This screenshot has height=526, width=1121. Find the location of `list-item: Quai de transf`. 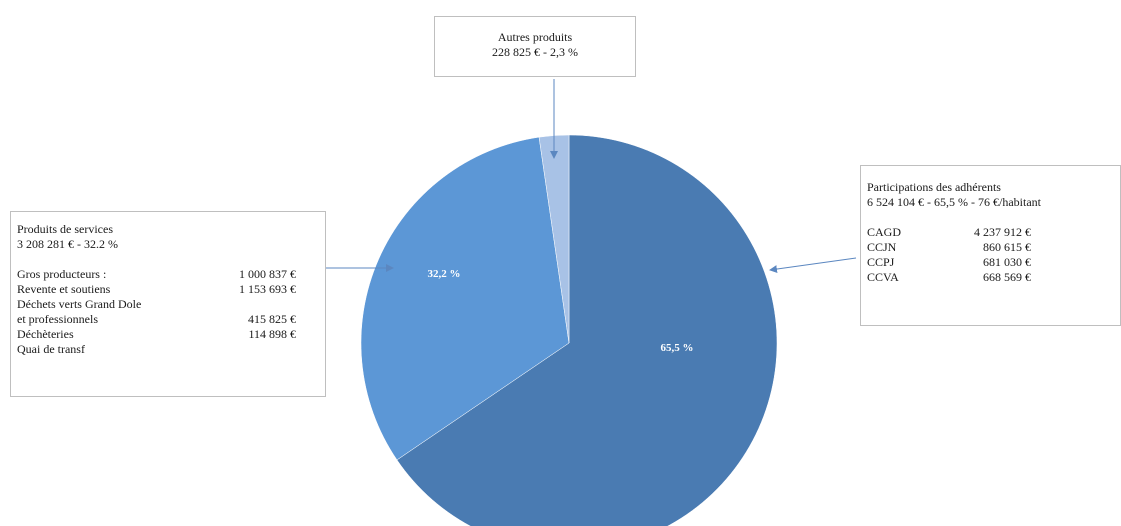

list-item: Quai de transf is located at coordinates (168, 349).